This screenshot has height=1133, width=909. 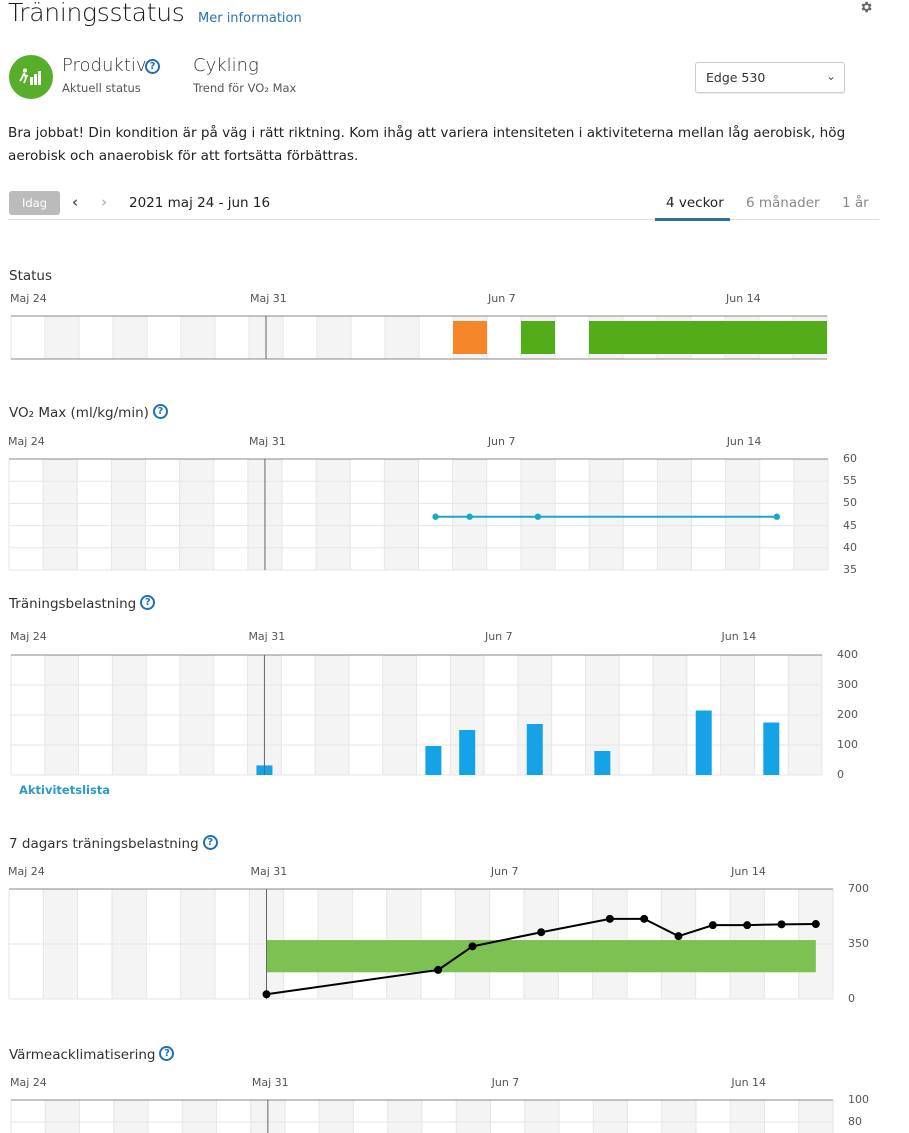 I want to click on sport-sublabel: Trend för VO₂ Max, so click(x=245, y=88).